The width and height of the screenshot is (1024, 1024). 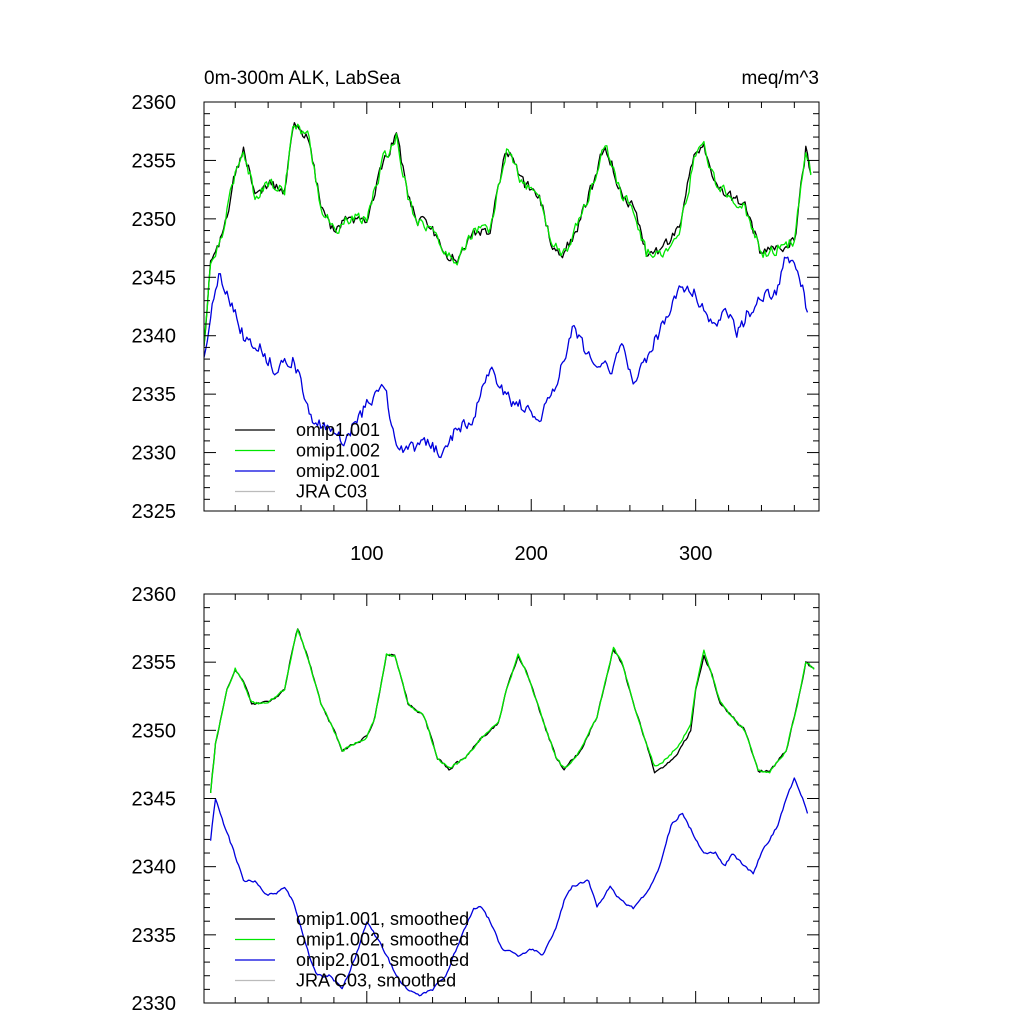 What do you see at coordinates (382, 919) in the screenshot?
I see `legend-label: omip1.001, smoothed` at bounding box center [382, 919].